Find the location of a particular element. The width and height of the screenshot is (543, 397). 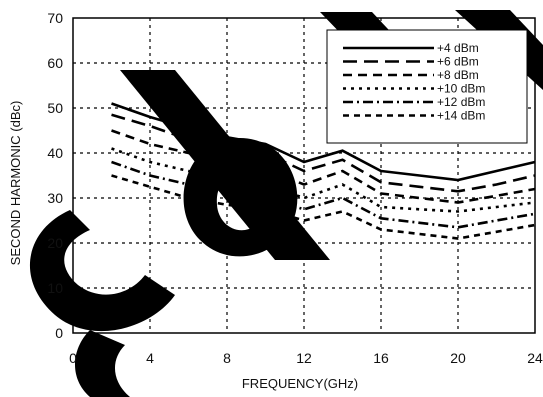

x-axis-label: FREQUENCY(GHz) is located at coordinates (300, 383).